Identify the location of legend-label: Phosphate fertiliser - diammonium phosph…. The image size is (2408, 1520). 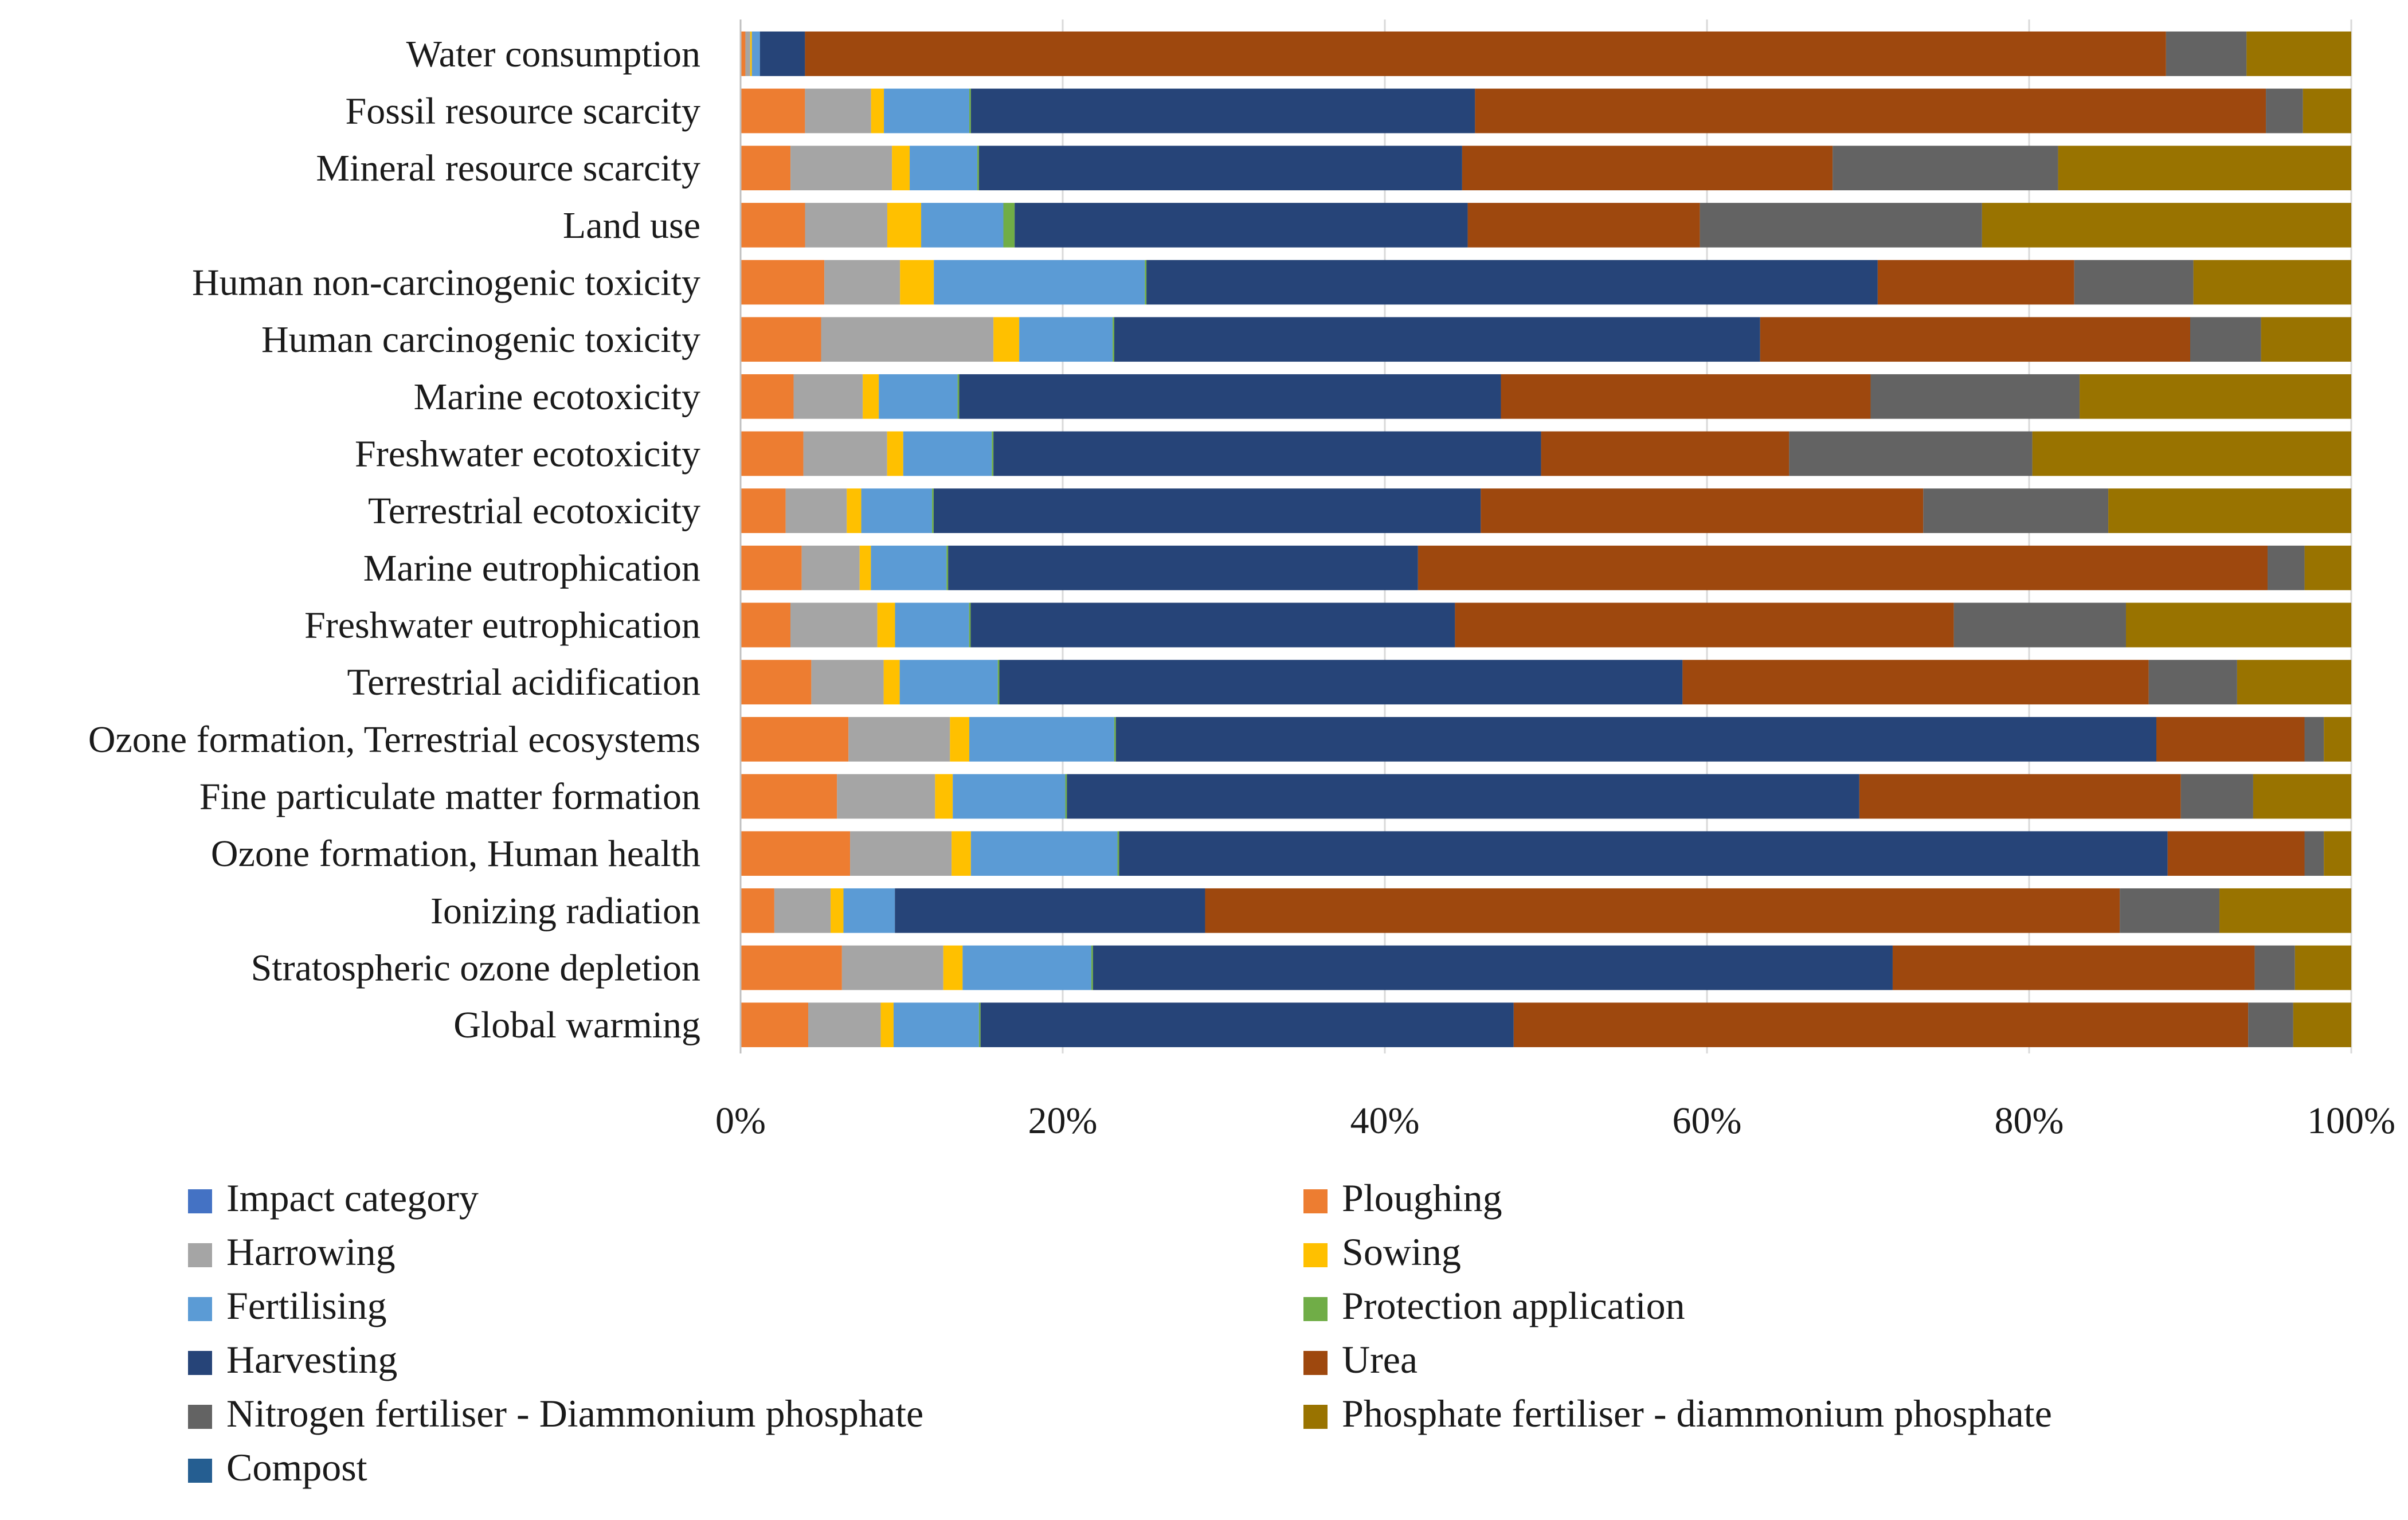
(1697, 1413).